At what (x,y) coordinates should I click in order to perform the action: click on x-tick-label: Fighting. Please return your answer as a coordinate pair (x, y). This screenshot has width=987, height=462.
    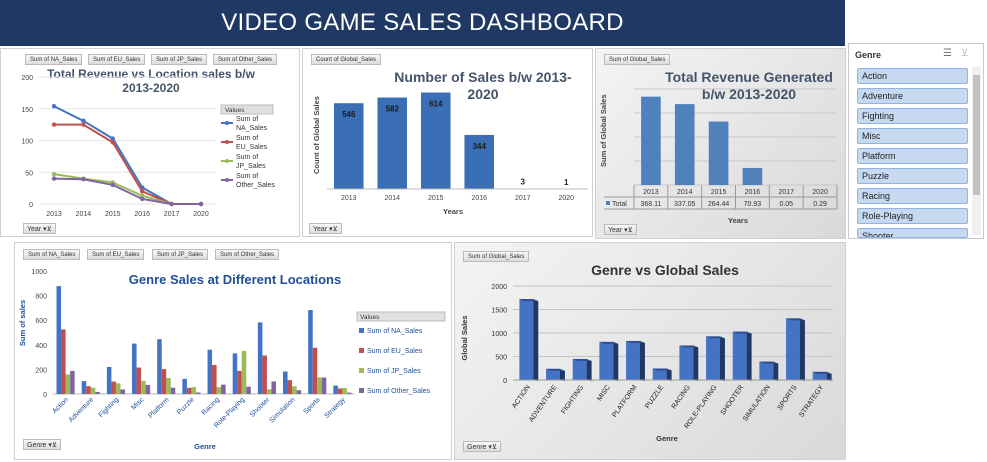
    Looking at the image, I should click on (109, 407).